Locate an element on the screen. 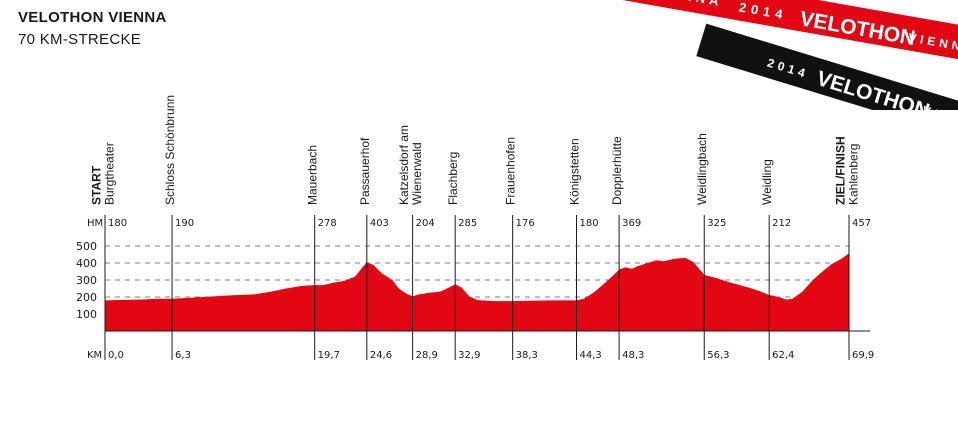  y-ticks-layer: 100 200 300 400 500 is located at coordinates (86, 280).